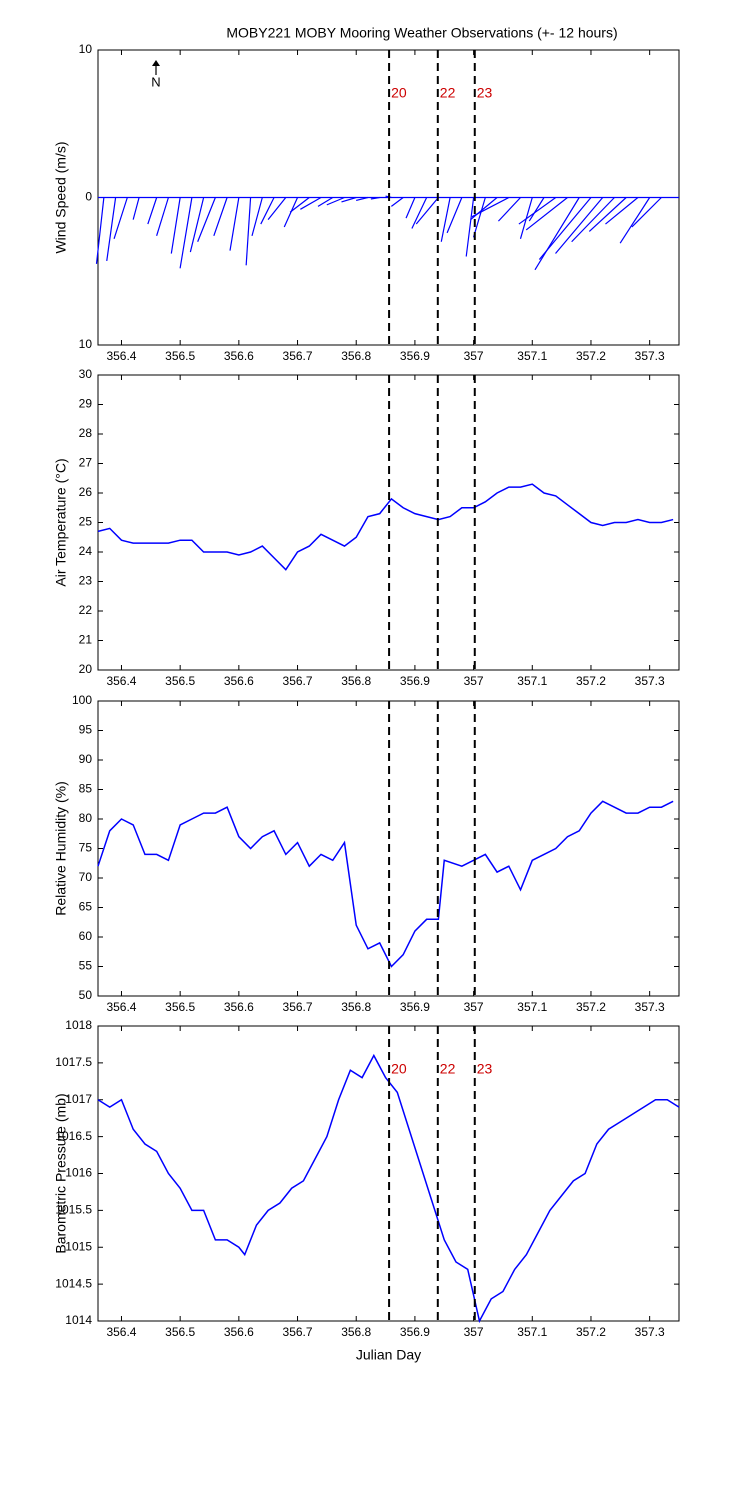 Image resolution: width=750 pixels, height=1505 pixels. What do you see at coordinates (86, 966) in the screenshot?
I see `y-tick-label: 55` at bounding box center [86, 966].